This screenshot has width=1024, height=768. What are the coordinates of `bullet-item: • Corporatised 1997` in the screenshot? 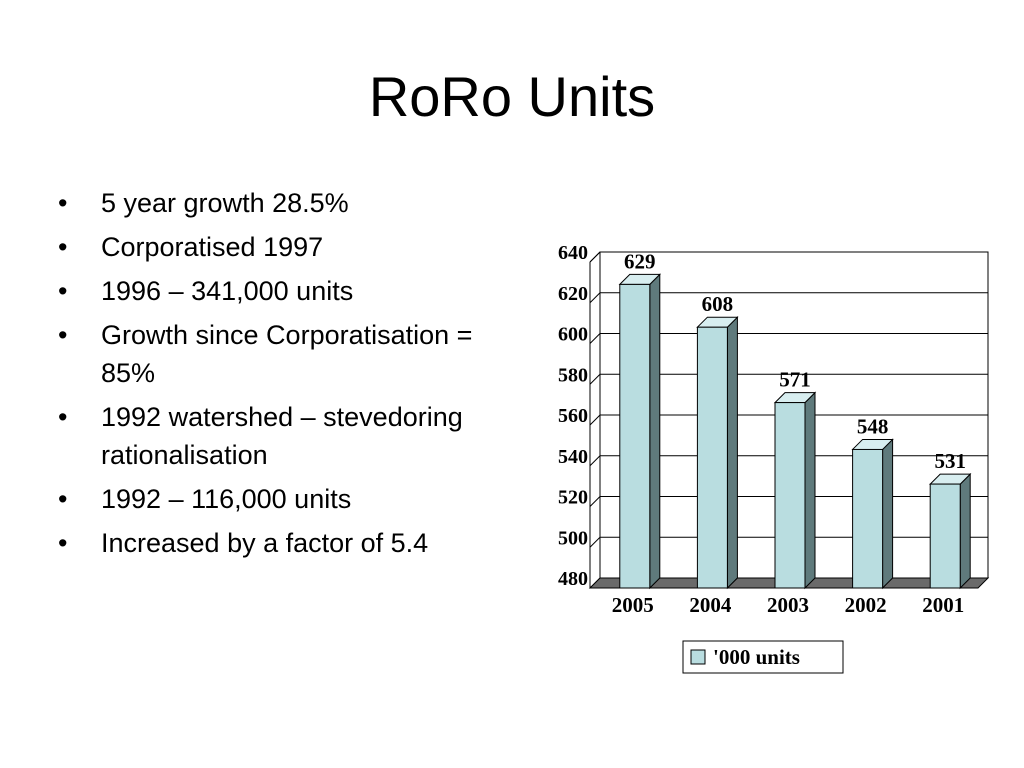 It's located at (268, 247).